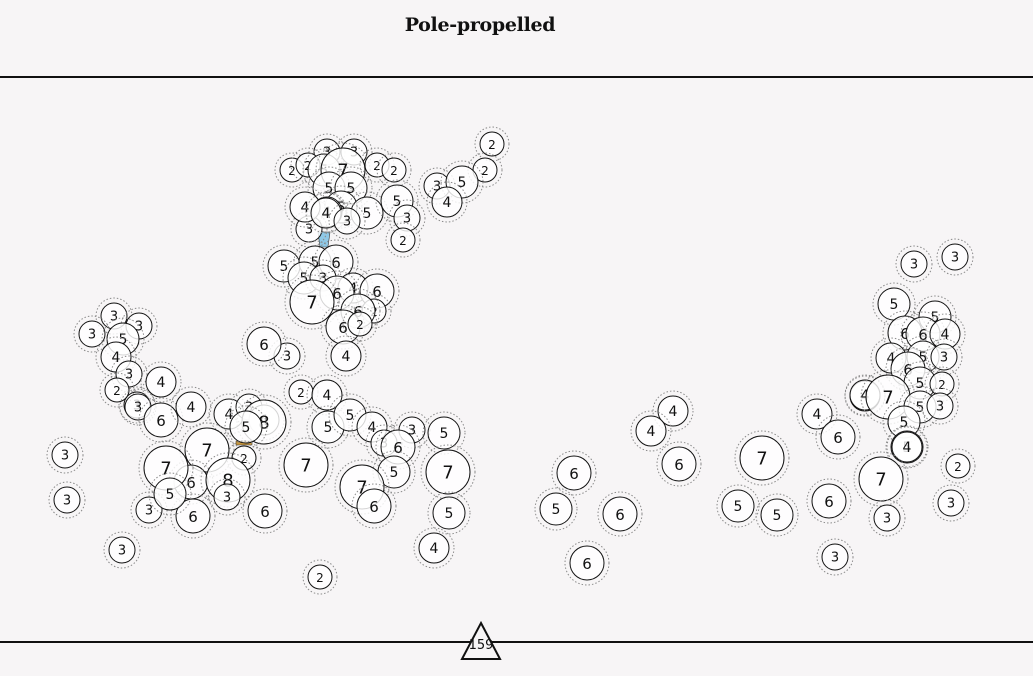 The height and width of the screenshot is (676, 1033). I want to click on node-6: 6, so click(587, 563).